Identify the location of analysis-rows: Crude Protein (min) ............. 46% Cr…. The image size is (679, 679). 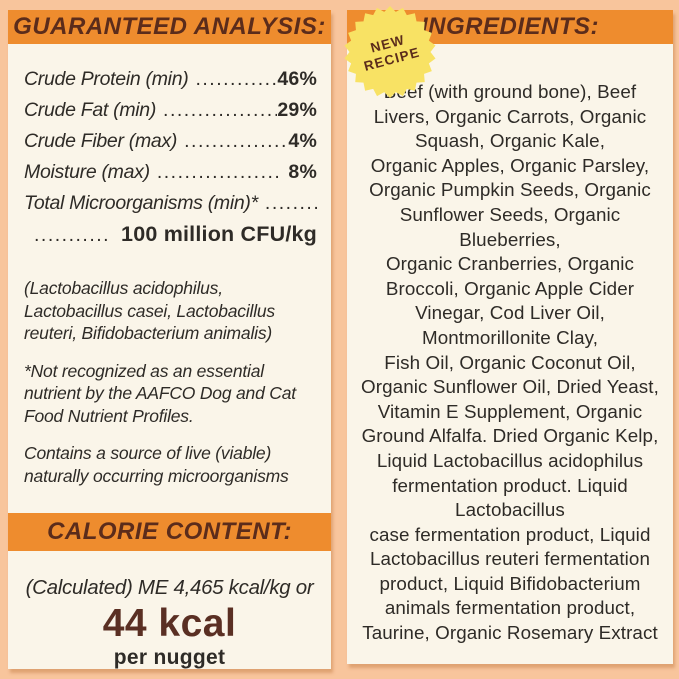
(169, 147).